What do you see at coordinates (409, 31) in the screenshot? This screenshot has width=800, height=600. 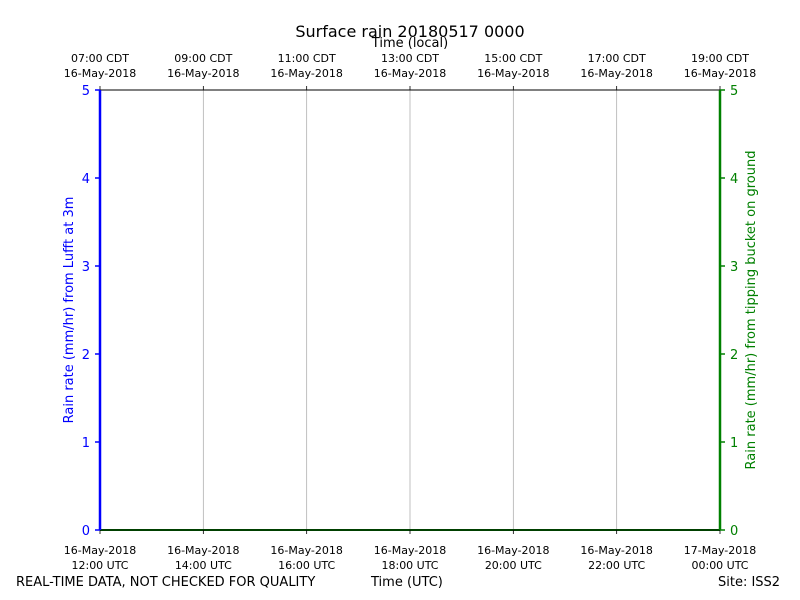 I see `chart-title: Surface rain 20180517 0000` at bounding box center [409, 31].